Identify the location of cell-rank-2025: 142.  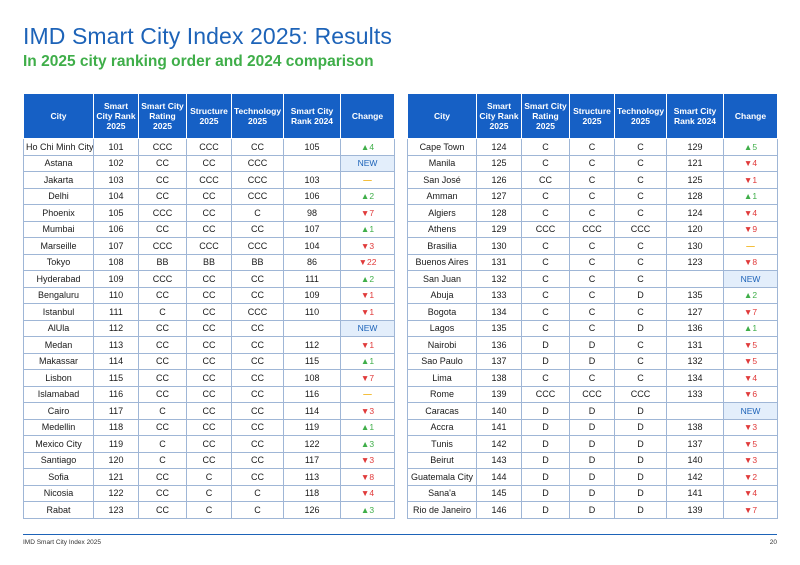
(499, 444).